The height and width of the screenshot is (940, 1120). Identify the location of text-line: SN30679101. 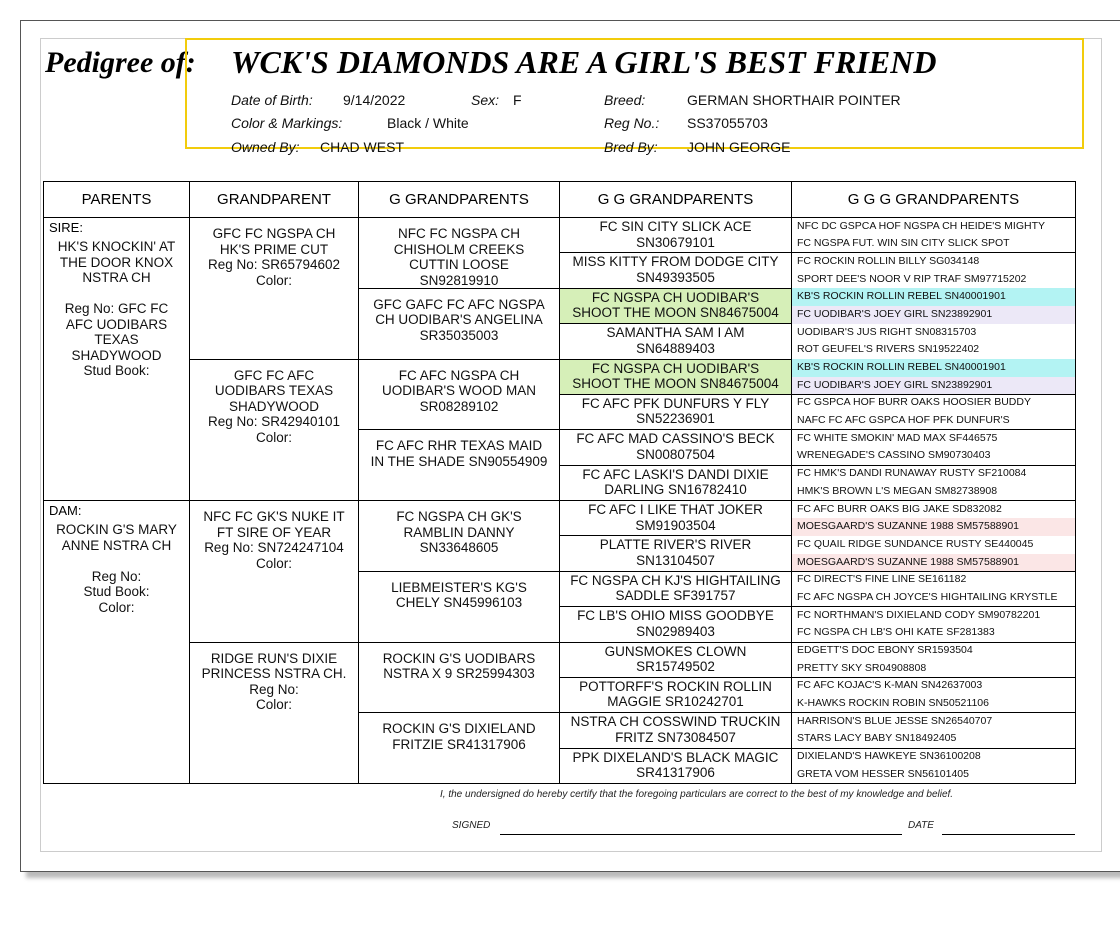
(675, 242).